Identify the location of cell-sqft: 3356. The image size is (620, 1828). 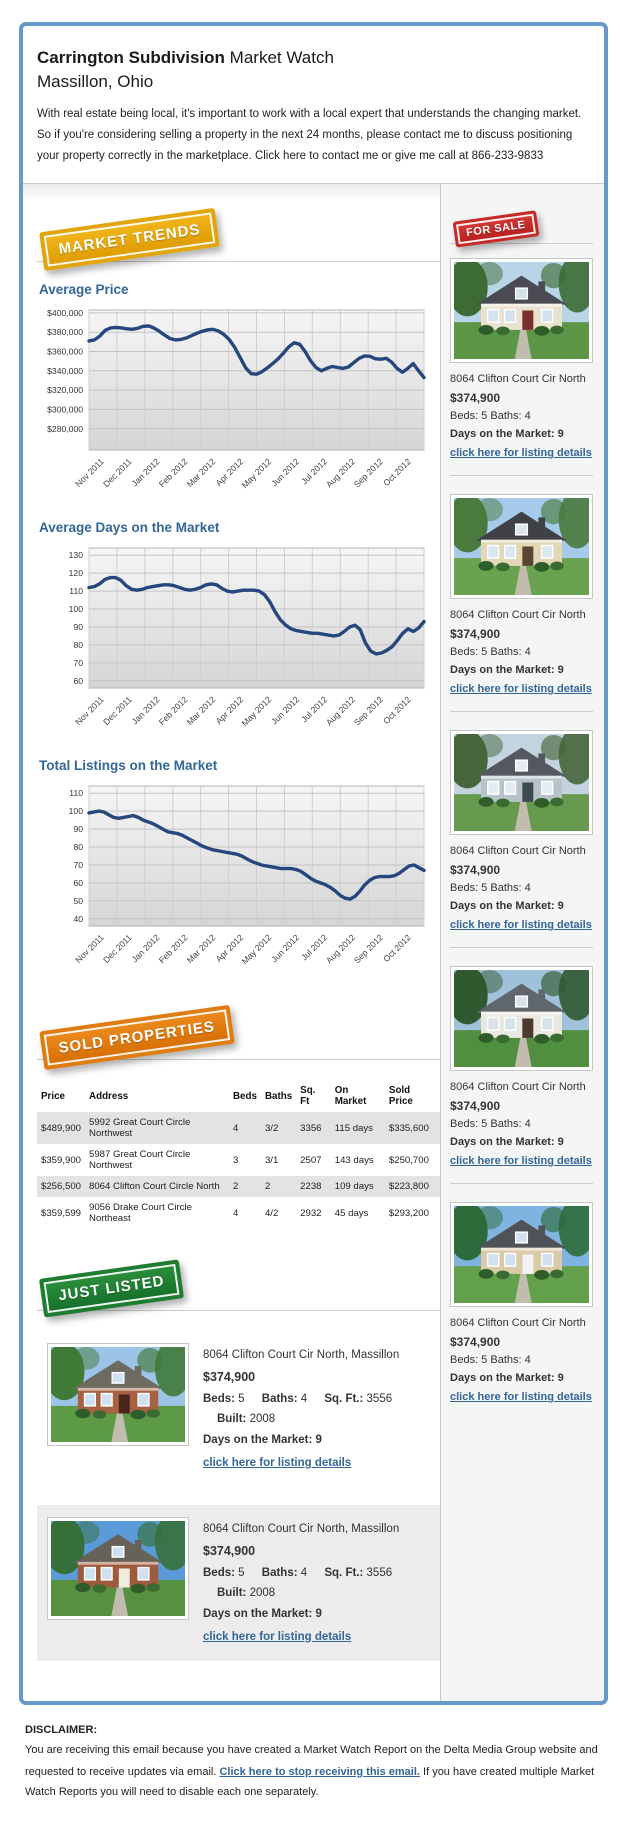
(311, 1128).